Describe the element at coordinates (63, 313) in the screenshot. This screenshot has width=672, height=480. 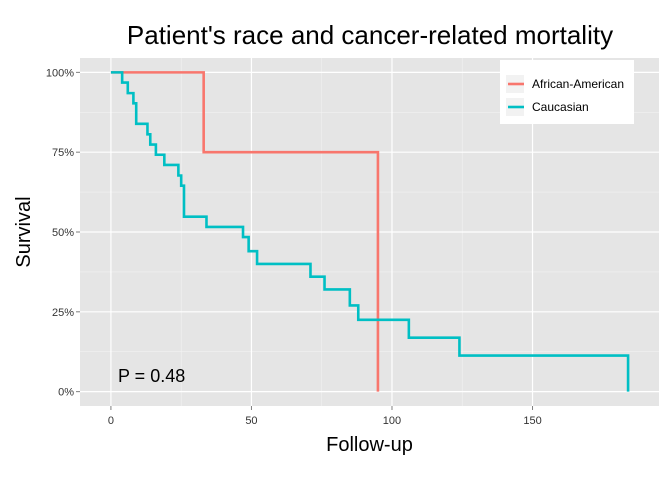
I see `y-tick-label: 25%` at that location.